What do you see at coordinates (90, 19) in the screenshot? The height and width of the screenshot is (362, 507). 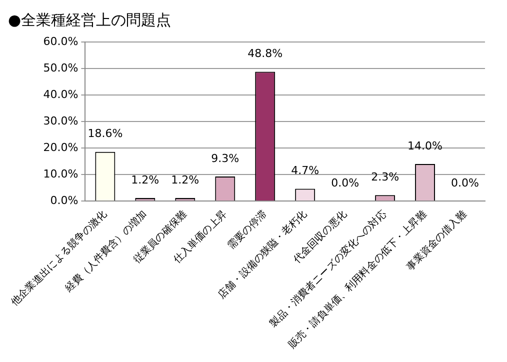 I see `chart-title: ●全業種経営上の問題点` at bounding box center [90, 19].